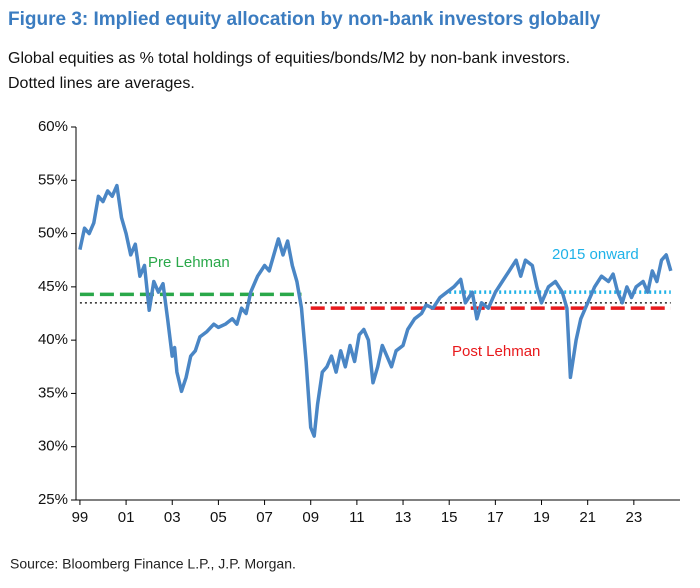 The image size is (700, 588). What do you see at coordinates (53, 286) in the screenshot?
I see `y-tick-label: 45%` at bounding box center [53, 286].